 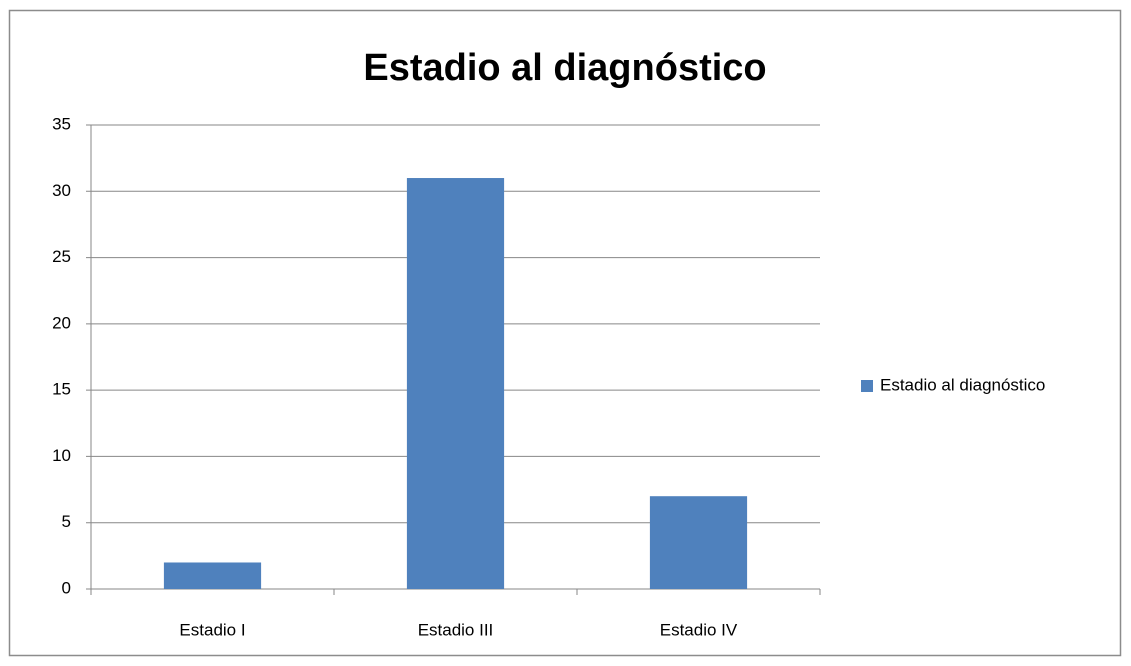 I want to click on y-tick-label: 20, so click(x=61, y=322).